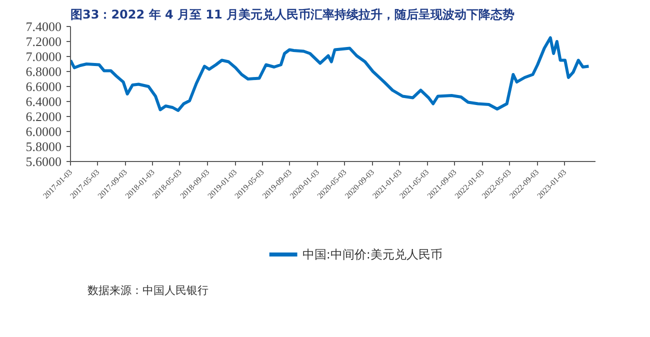 This screenshot has height=337, width=650. I want to click on y-tick-label: 7.4000, so click(44, 26).